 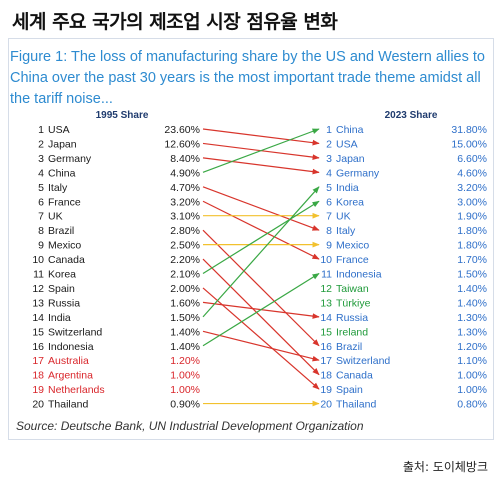 I want to click on right-rank: 13, so click(x=326, y=303).